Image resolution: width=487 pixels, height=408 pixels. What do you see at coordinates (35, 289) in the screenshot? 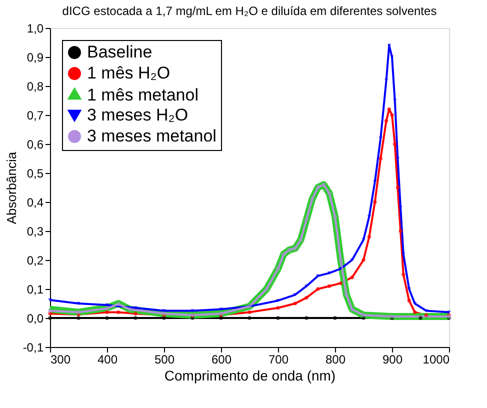
I see `y-tick-label: 0,1` at bounding box center [35, 289].